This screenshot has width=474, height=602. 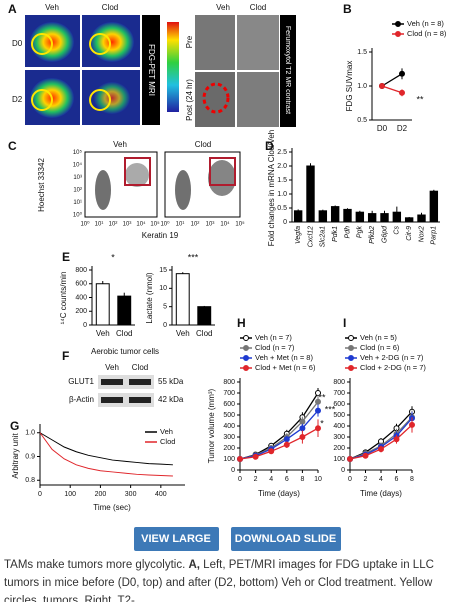 I want to click on blot, so click(x=126, y=400).